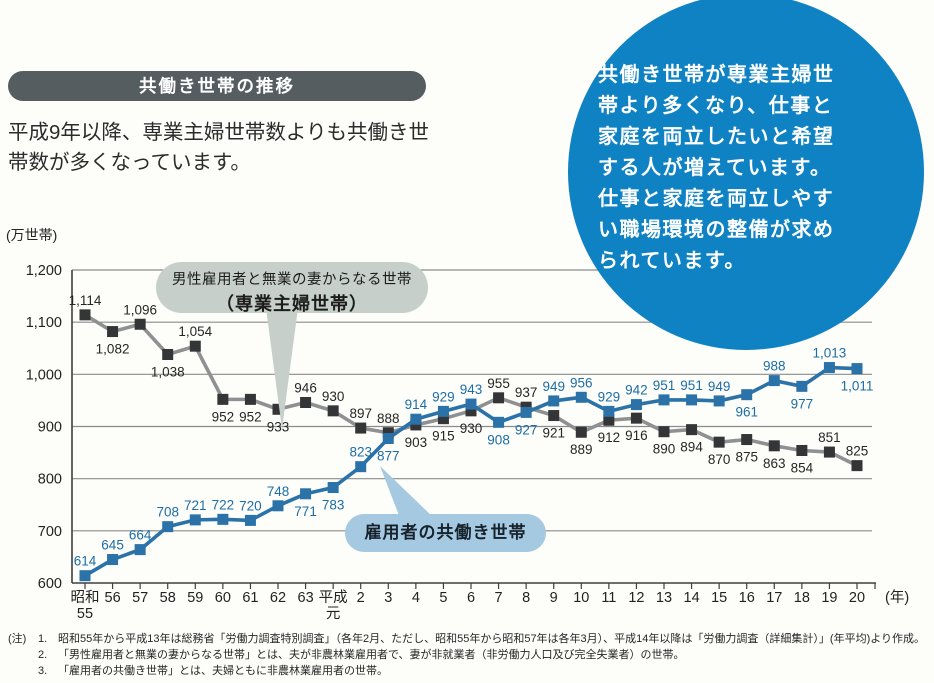 The width and height of the screenshot is (934, 683). Describe the element at coordinates (278, 598) in the screenshot. I see `x-tick-label: 62` at that location.